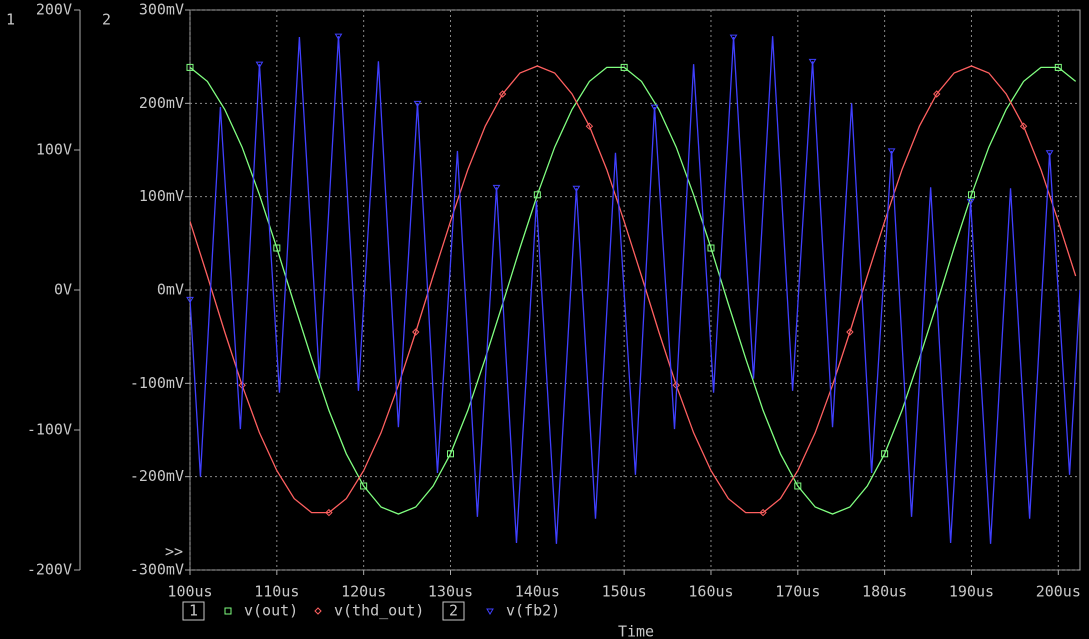  I want to click on x-tick-label: 100us, so click(189, 592).